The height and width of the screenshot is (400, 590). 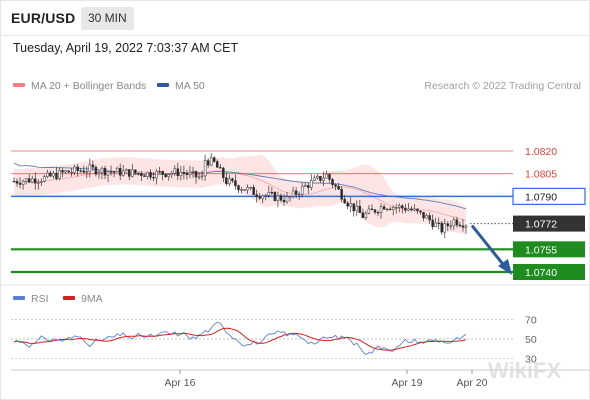 I want to click on x-tick-label-Apr-20: Apr 20, so click(x=472, y=383).